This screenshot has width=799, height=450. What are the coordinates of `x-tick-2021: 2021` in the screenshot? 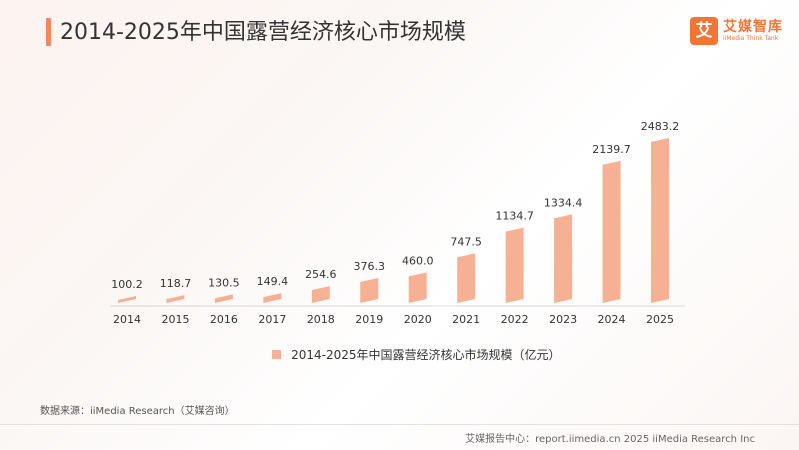 It's located at (466, 319).